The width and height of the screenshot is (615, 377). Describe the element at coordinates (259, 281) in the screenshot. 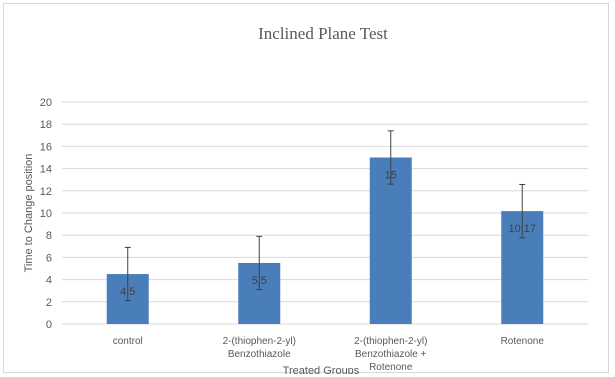

I see `data-label: 5.5` at that location.